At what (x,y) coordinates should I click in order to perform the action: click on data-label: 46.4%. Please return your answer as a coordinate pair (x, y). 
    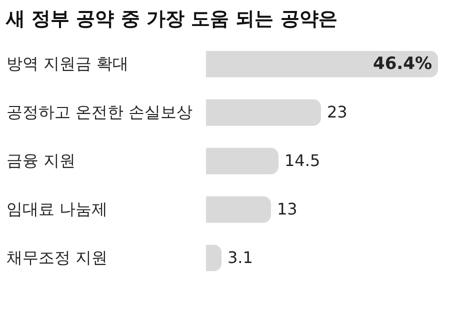
    Looking at the image, I should click on (402, 64).